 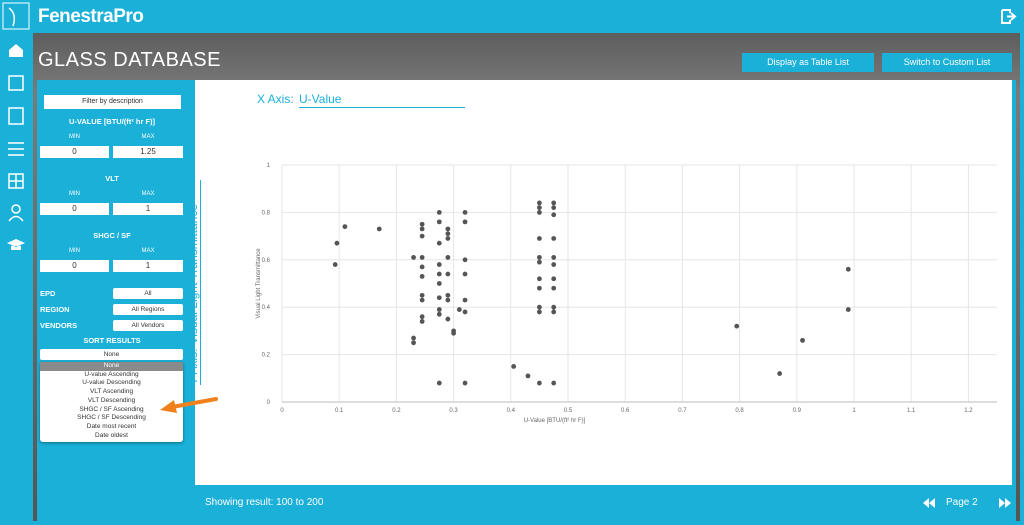 What do you see at coordinates (269, 166) in the screenshot?
I see `y-tick-label: 1` at bounding box center [269, 166].